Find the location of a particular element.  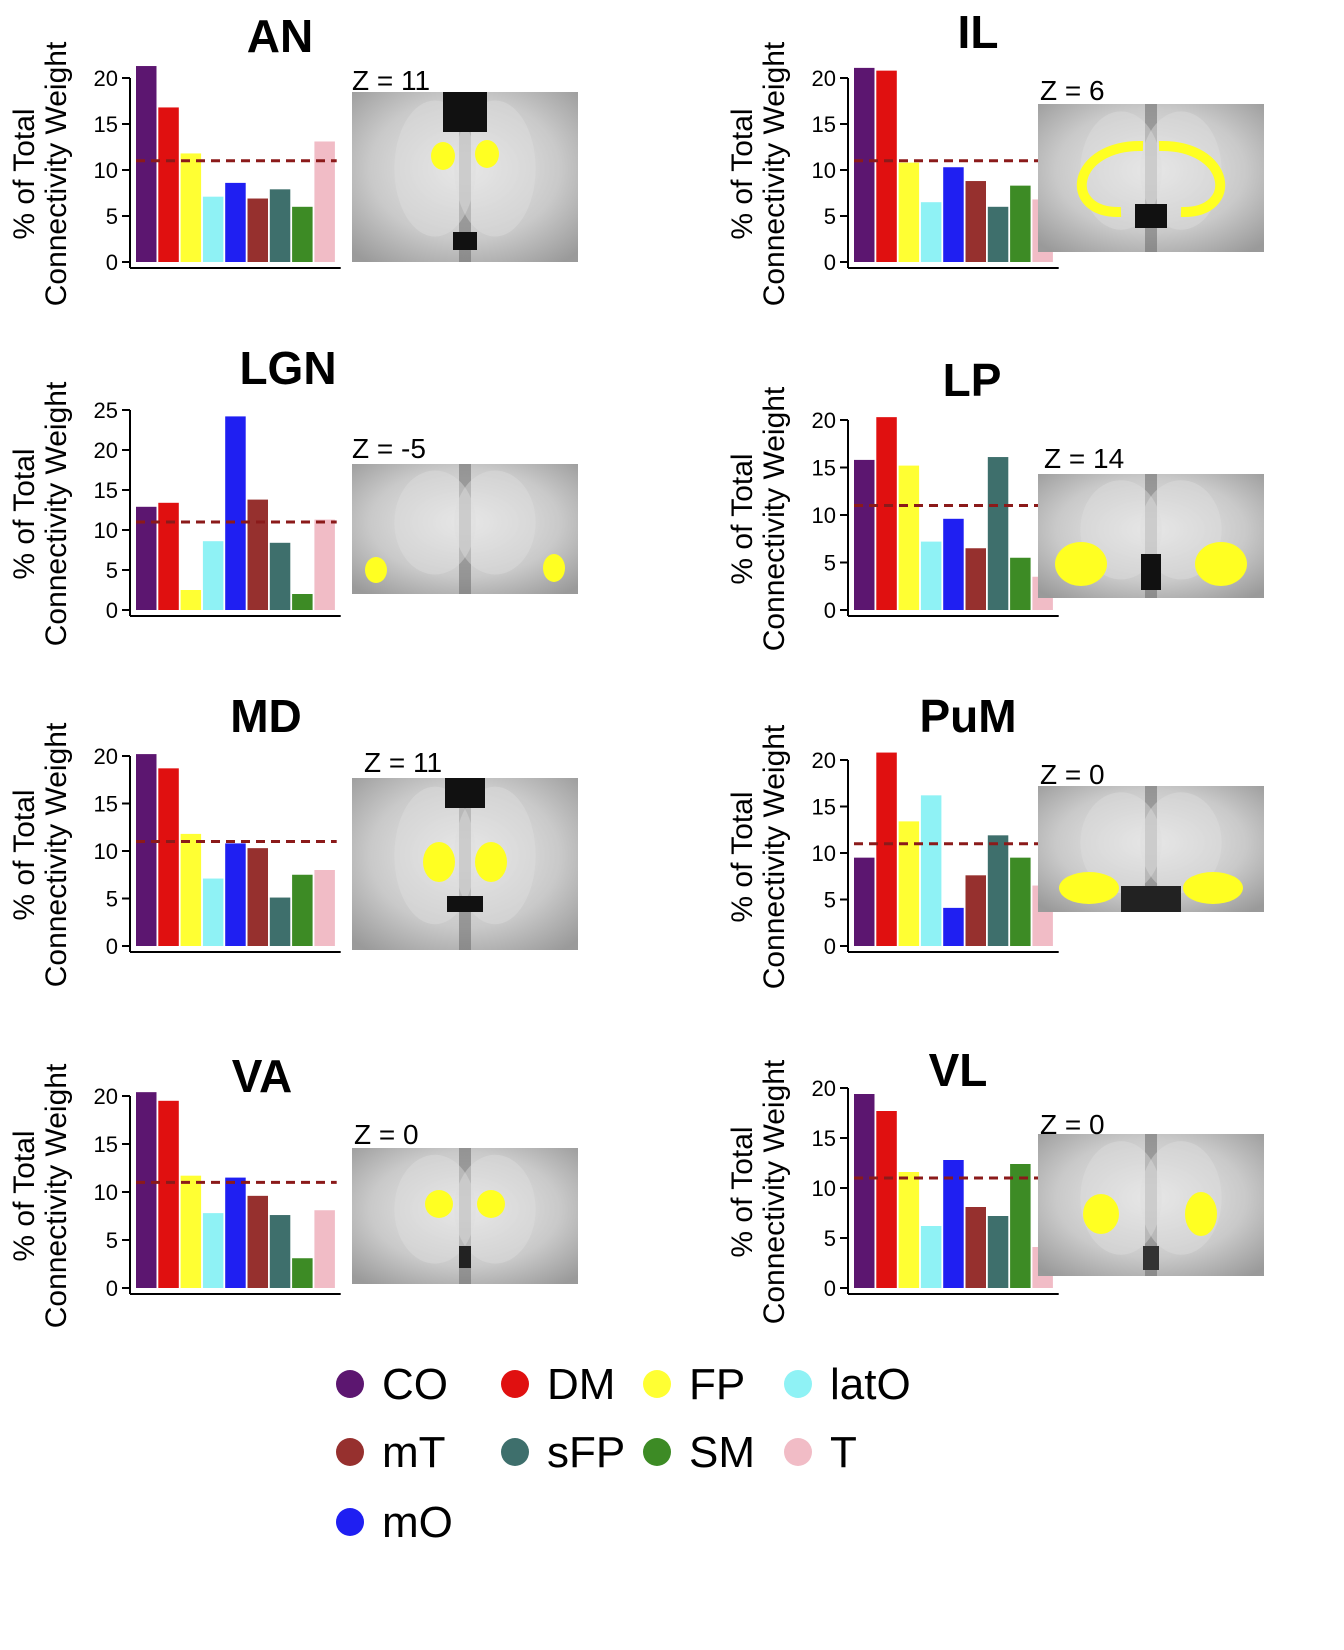

legend-swatch-t is located at coordinates (798, 1452).